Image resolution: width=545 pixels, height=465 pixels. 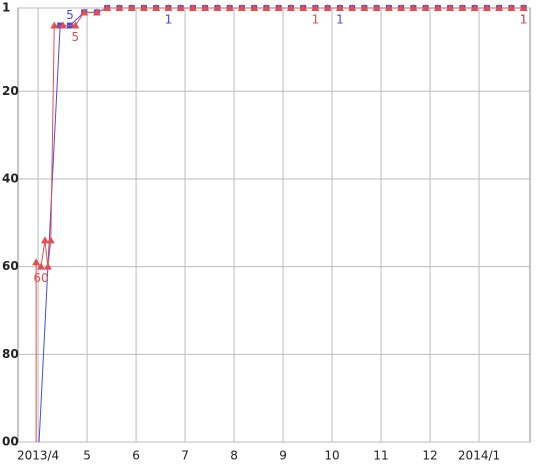 What do you see at coordinates (38, 456) in the screenshot?
I see `x-tick-label: 2013/4` at bounding box center [38, 456].